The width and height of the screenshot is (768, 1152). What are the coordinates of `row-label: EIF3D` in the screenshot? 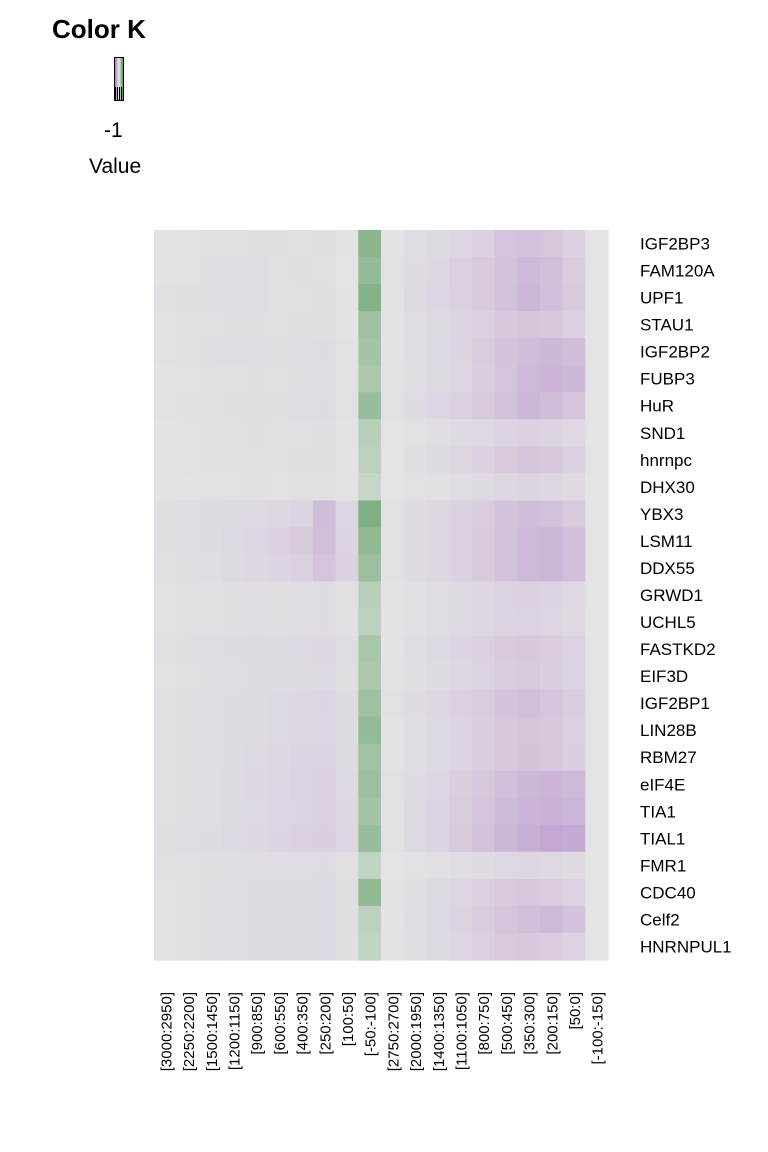 It's located at (664, 676).